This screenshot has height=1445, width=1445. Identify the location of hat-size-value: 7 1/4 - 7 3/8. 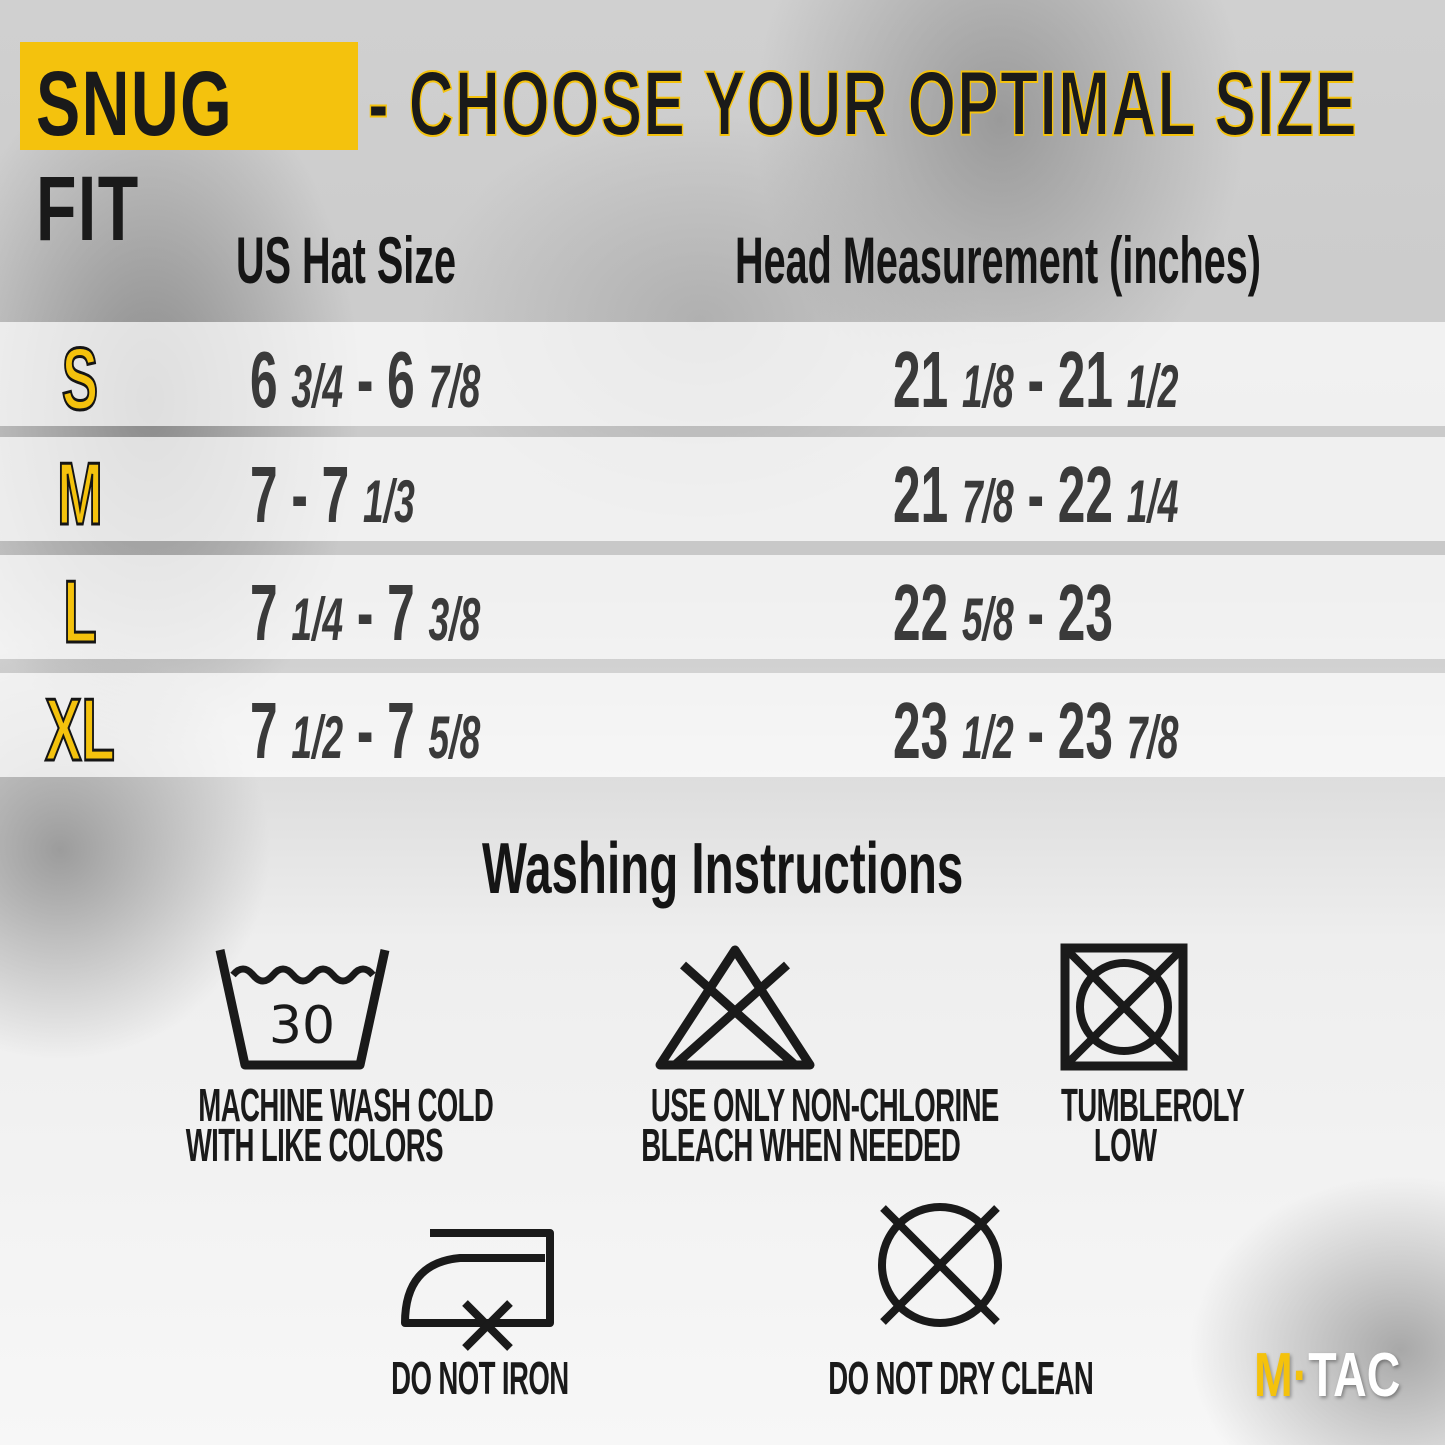
(365, 613).